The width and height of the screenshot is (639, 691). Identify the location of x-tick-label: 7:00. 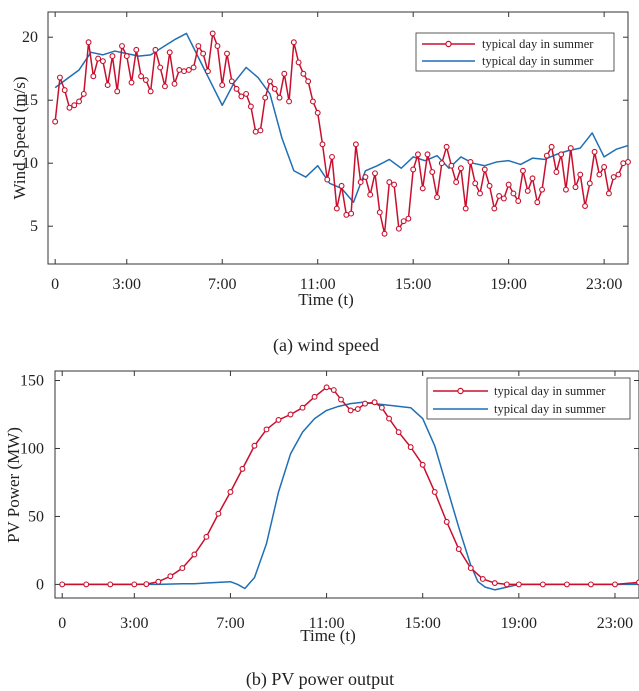
(222, 284).